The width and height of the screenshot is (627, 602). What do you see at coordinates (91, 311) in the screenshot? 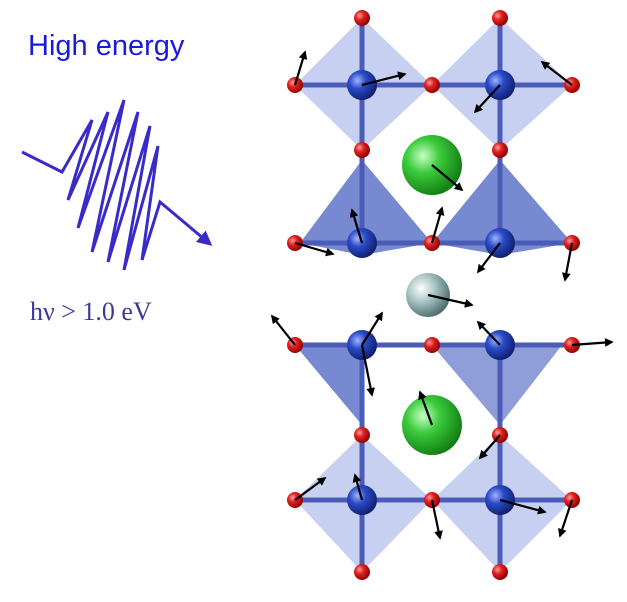
I see `photon-energy: hν > 1.0 eV` at bounding box center [91, 311].